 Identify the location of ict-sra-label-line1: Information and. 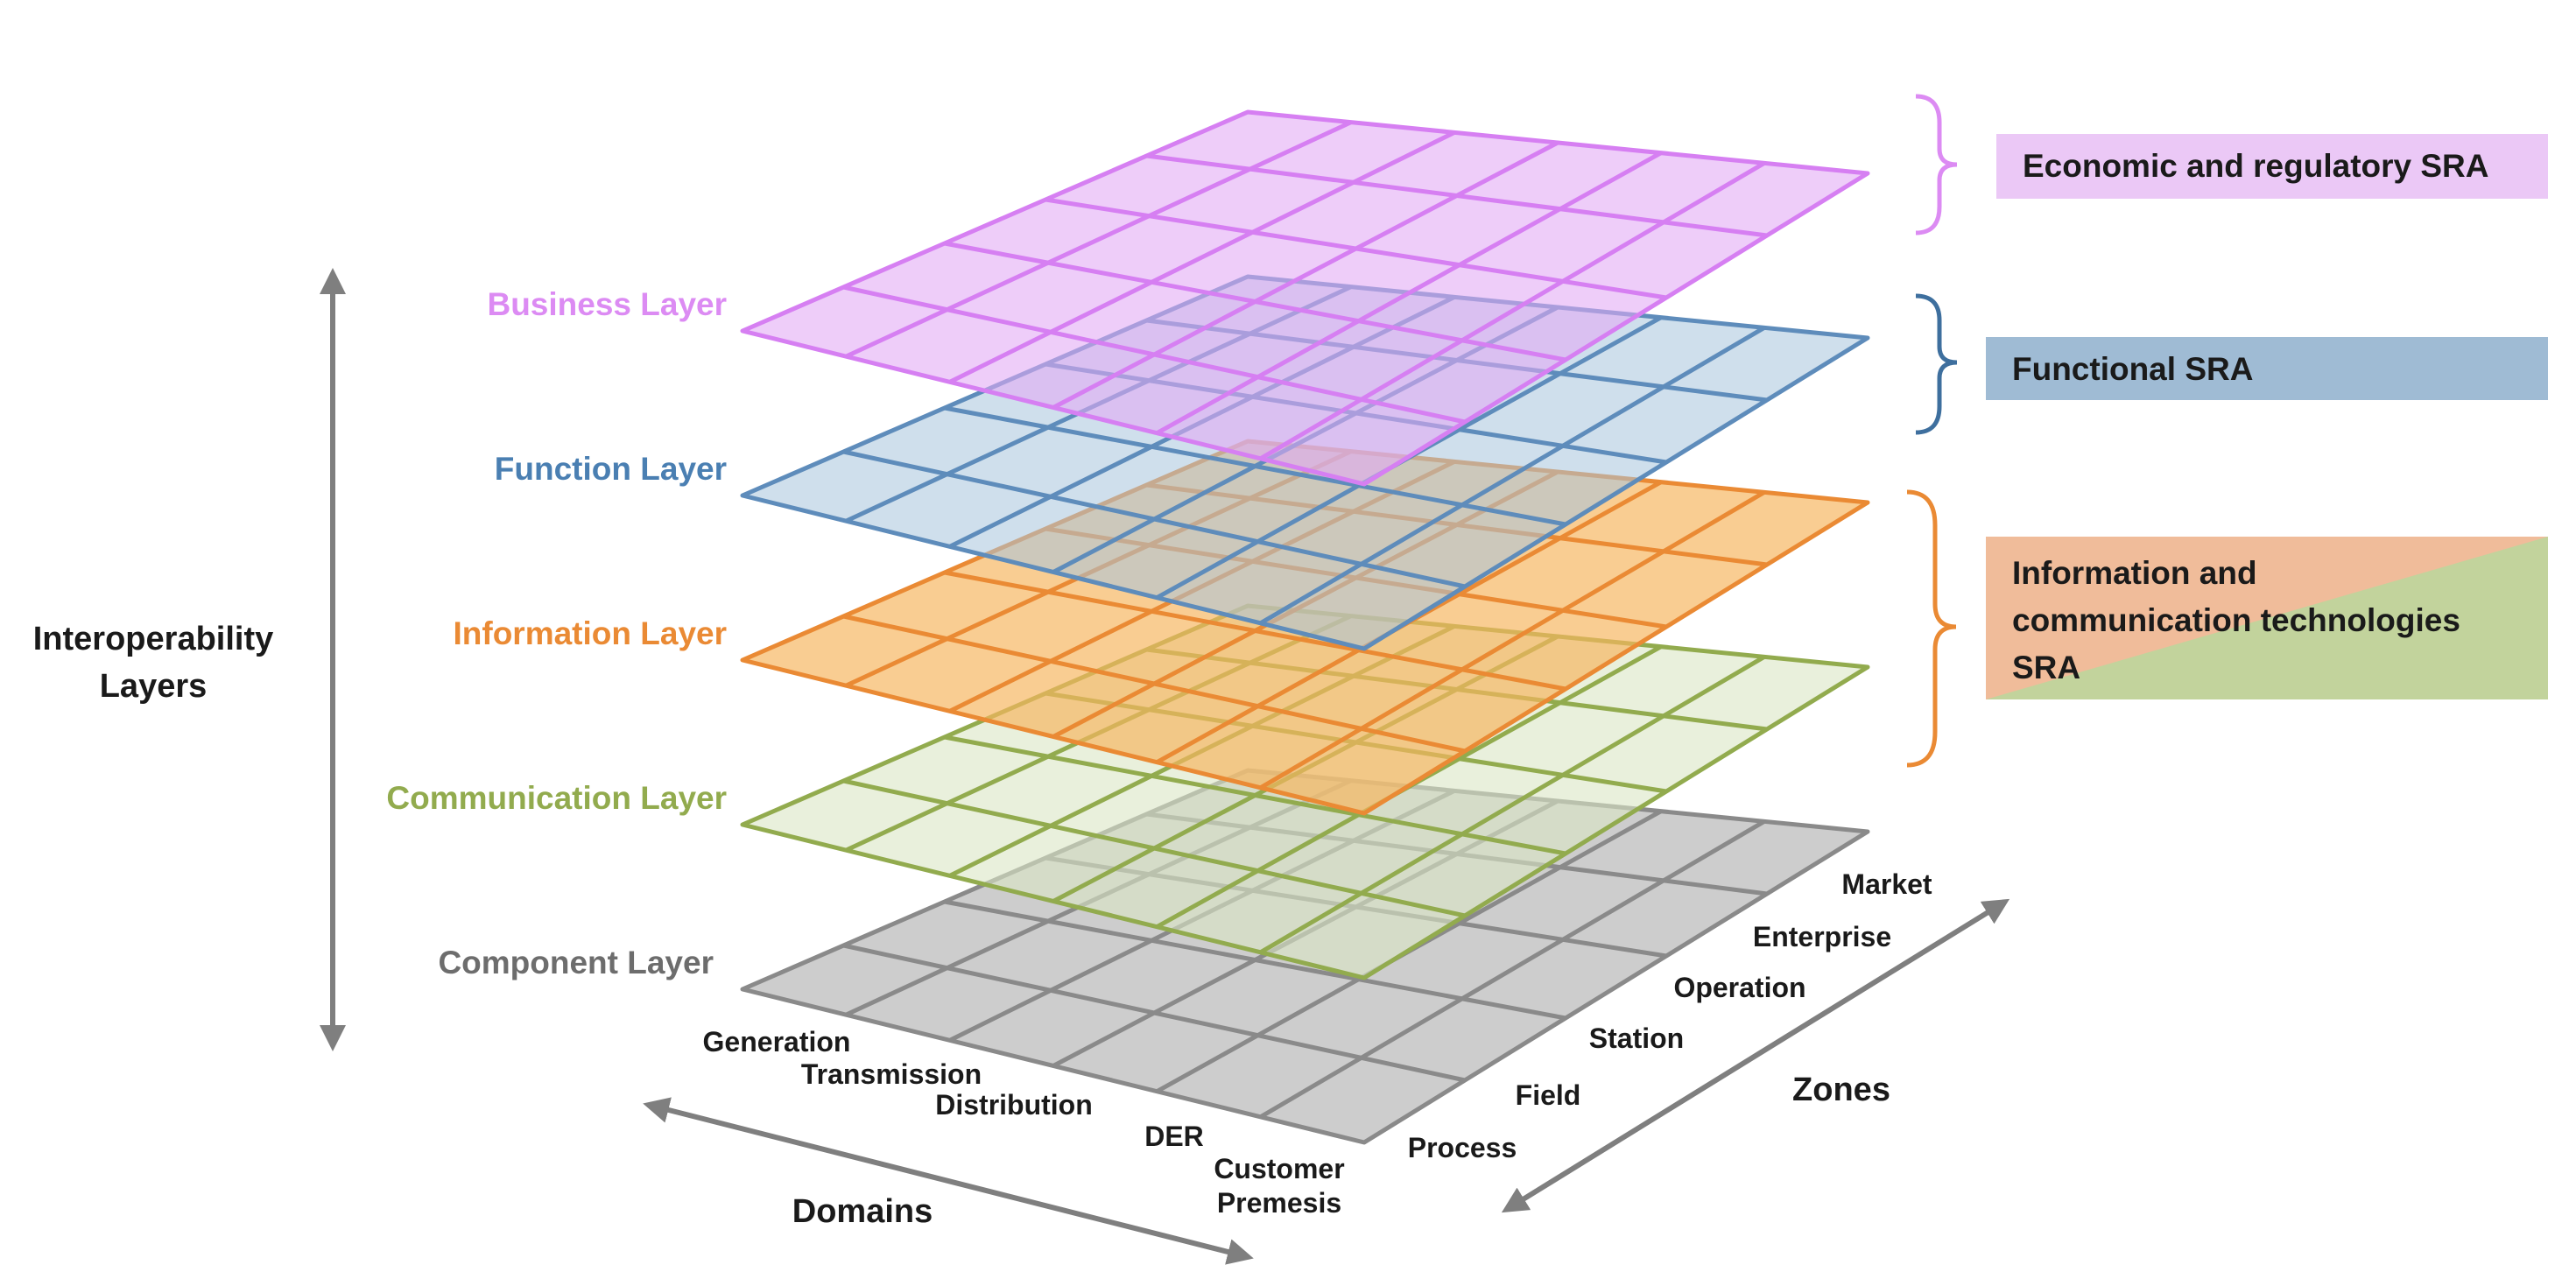
(2134, 573).